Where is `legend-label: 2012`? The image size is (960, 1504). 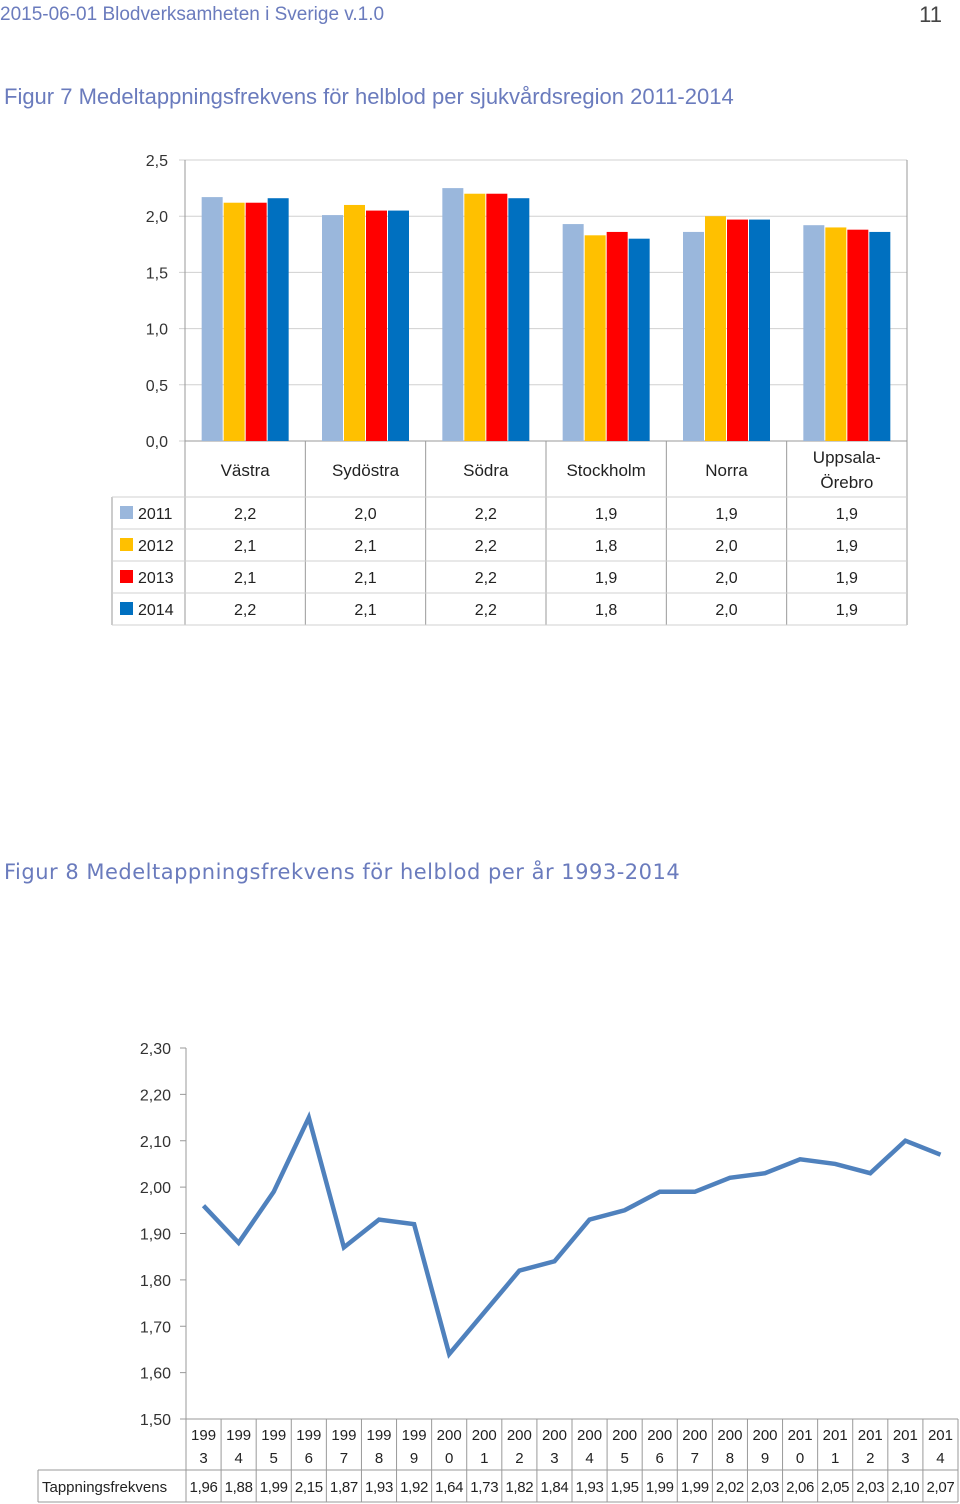 legend-label: 2012 is located at coordinates (156, 546).